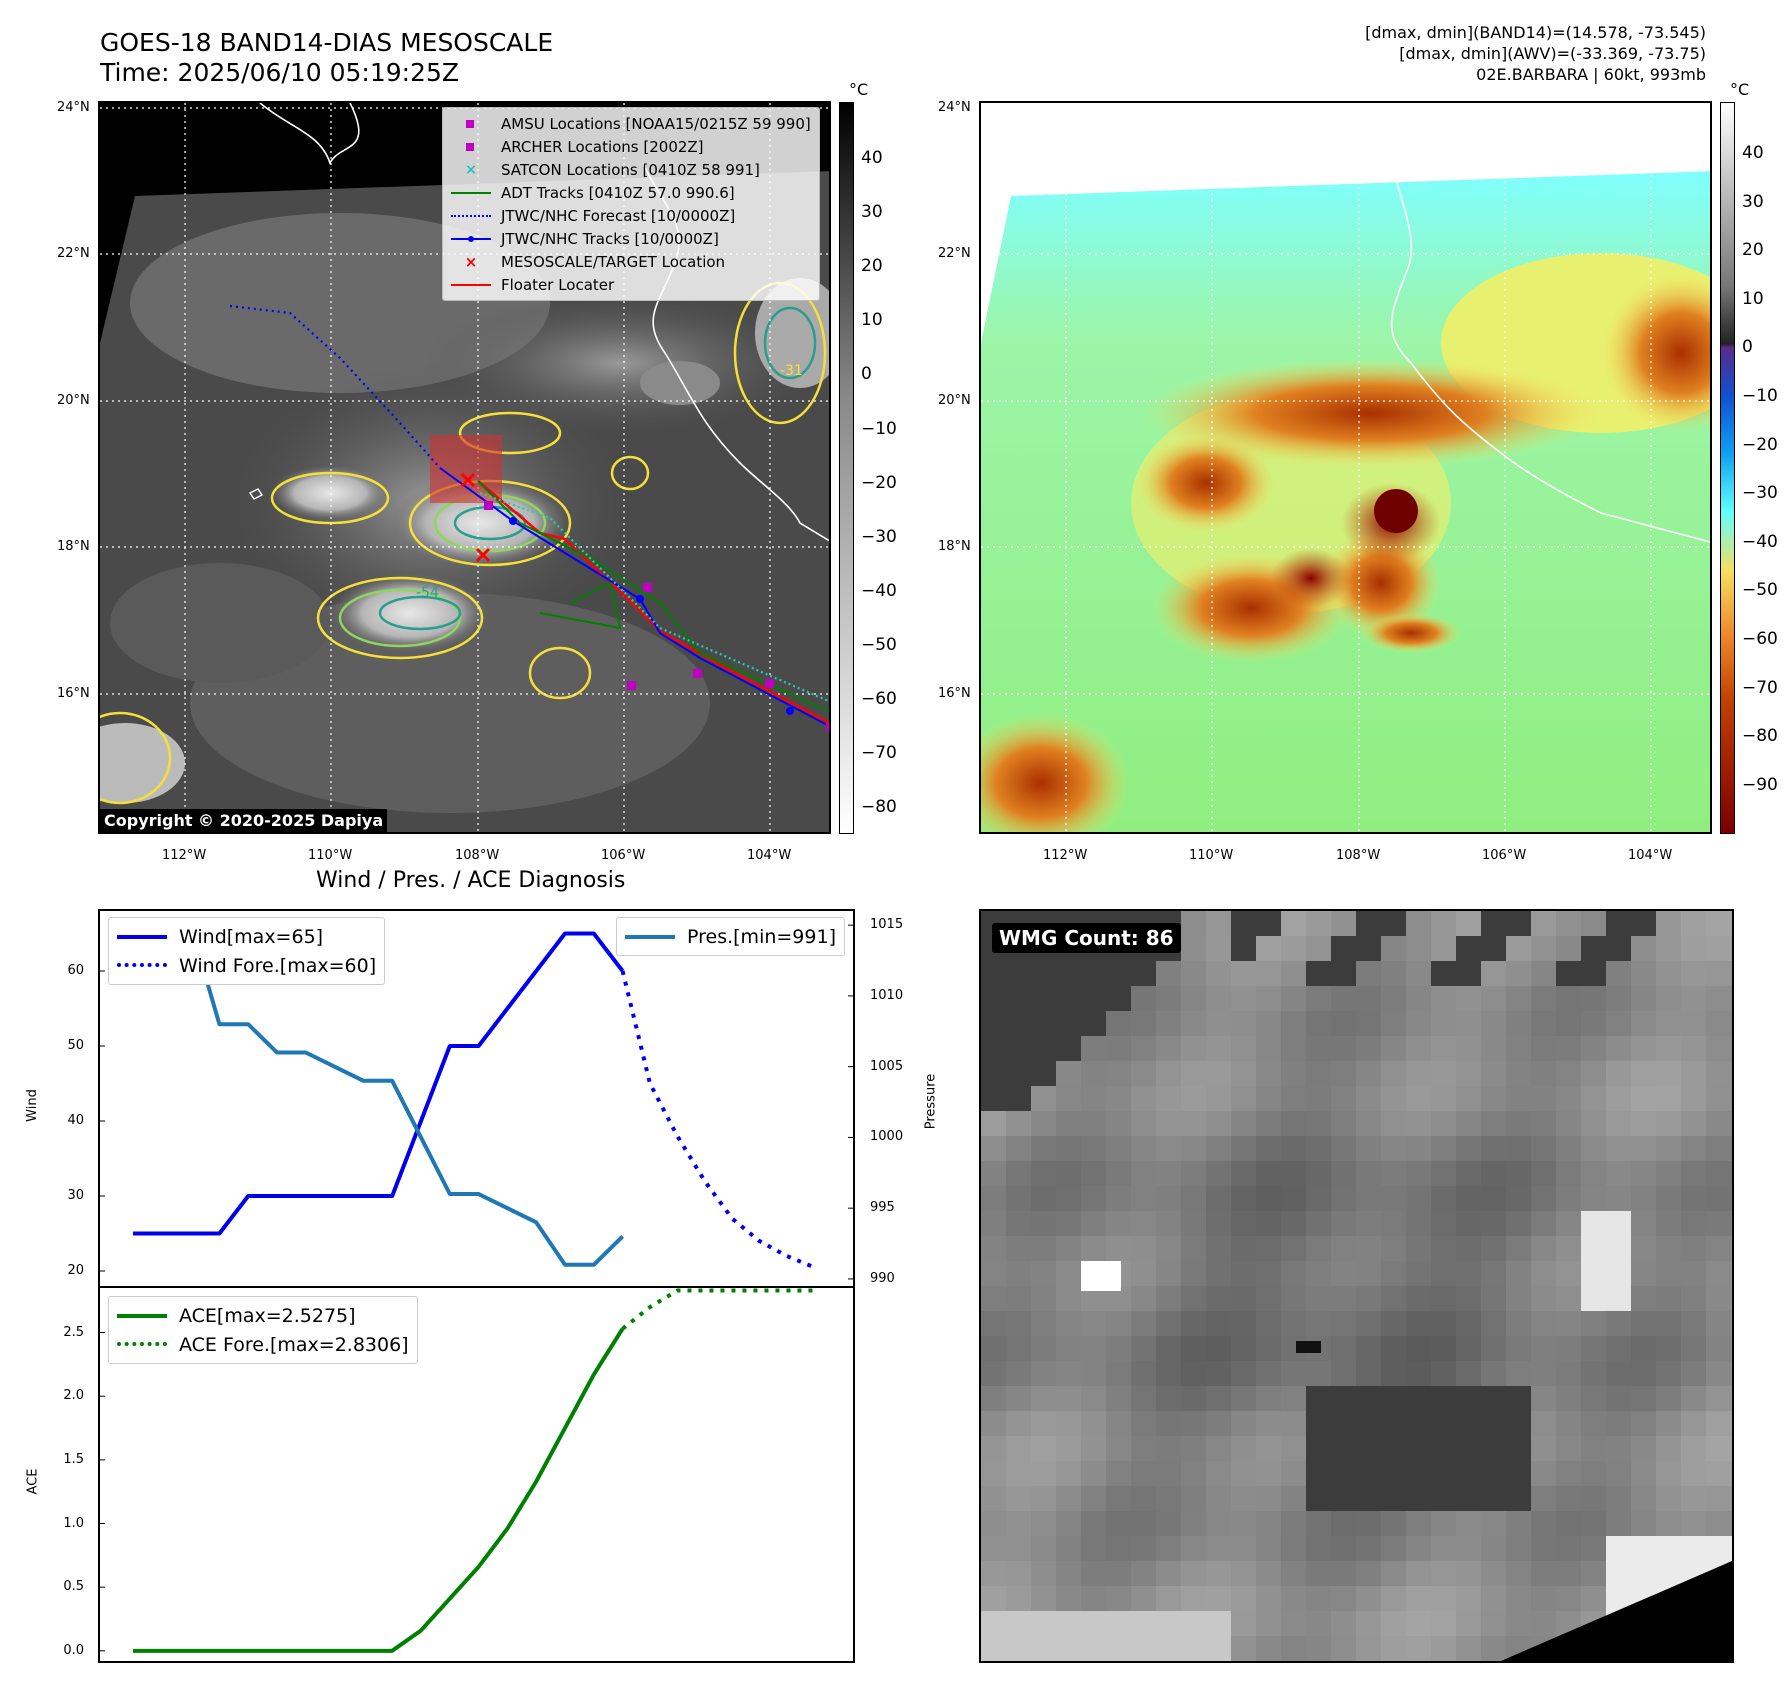  What do you see at coordinates (244, 820) in the screenshot?
I see `copyright-label: Copyright © 2020-2025 Dapiya` at bounding box center [244, 820].